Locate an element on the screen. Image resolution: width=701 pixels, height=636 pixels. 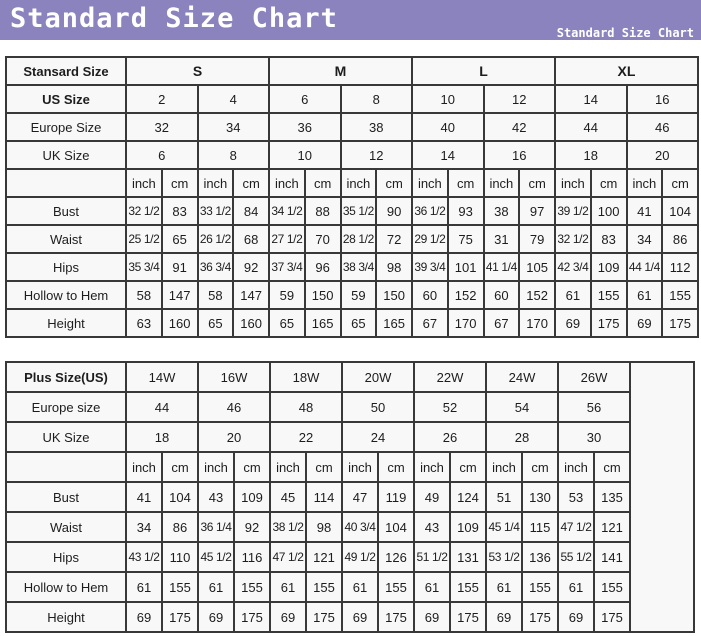
value-cell: 170 is located at coordinates (537, 323).